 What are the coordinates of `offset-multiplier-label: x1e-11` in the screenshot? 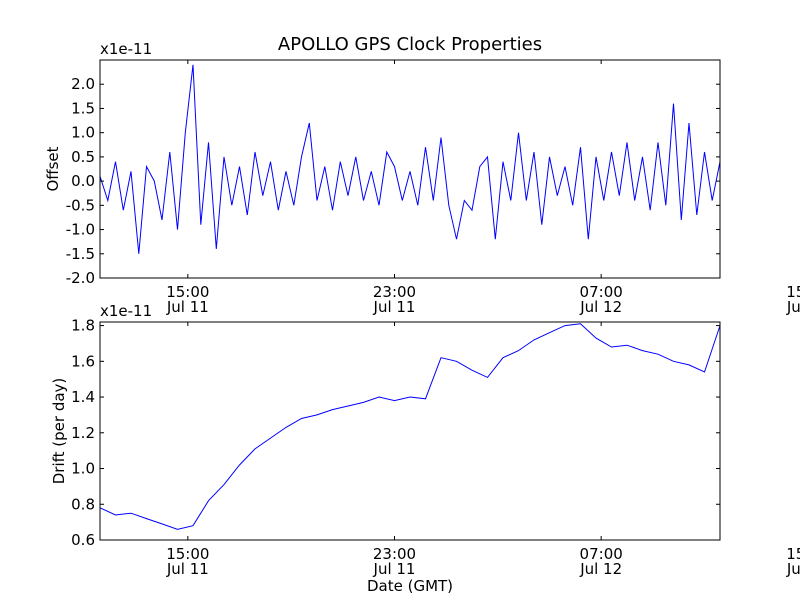 It's located at (126, 49).